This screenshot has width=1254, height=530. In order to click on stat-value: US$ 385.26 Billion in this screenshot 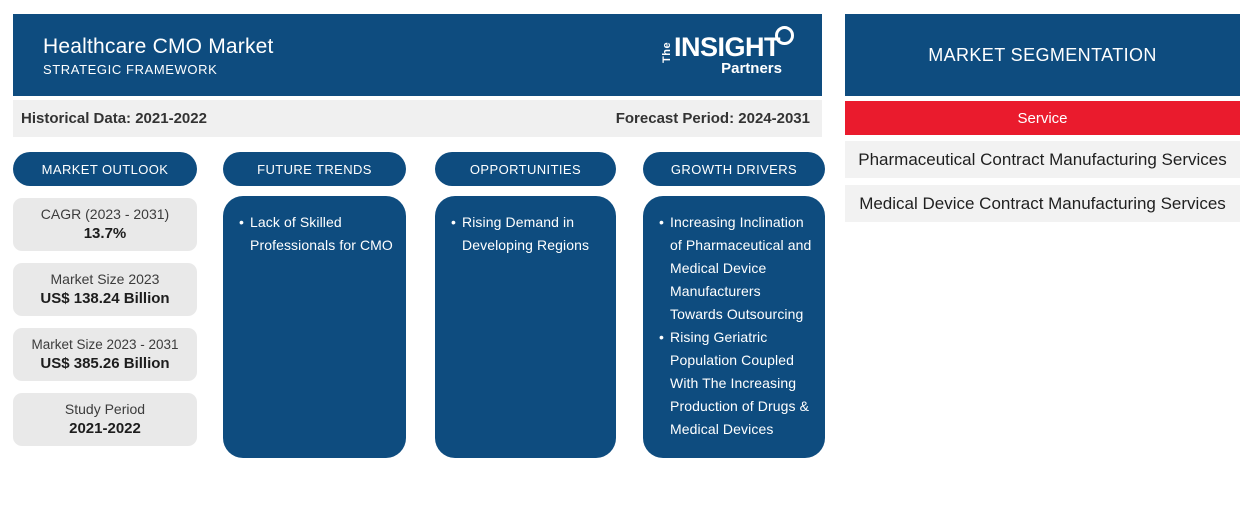, I will do `click(105, 363)`.